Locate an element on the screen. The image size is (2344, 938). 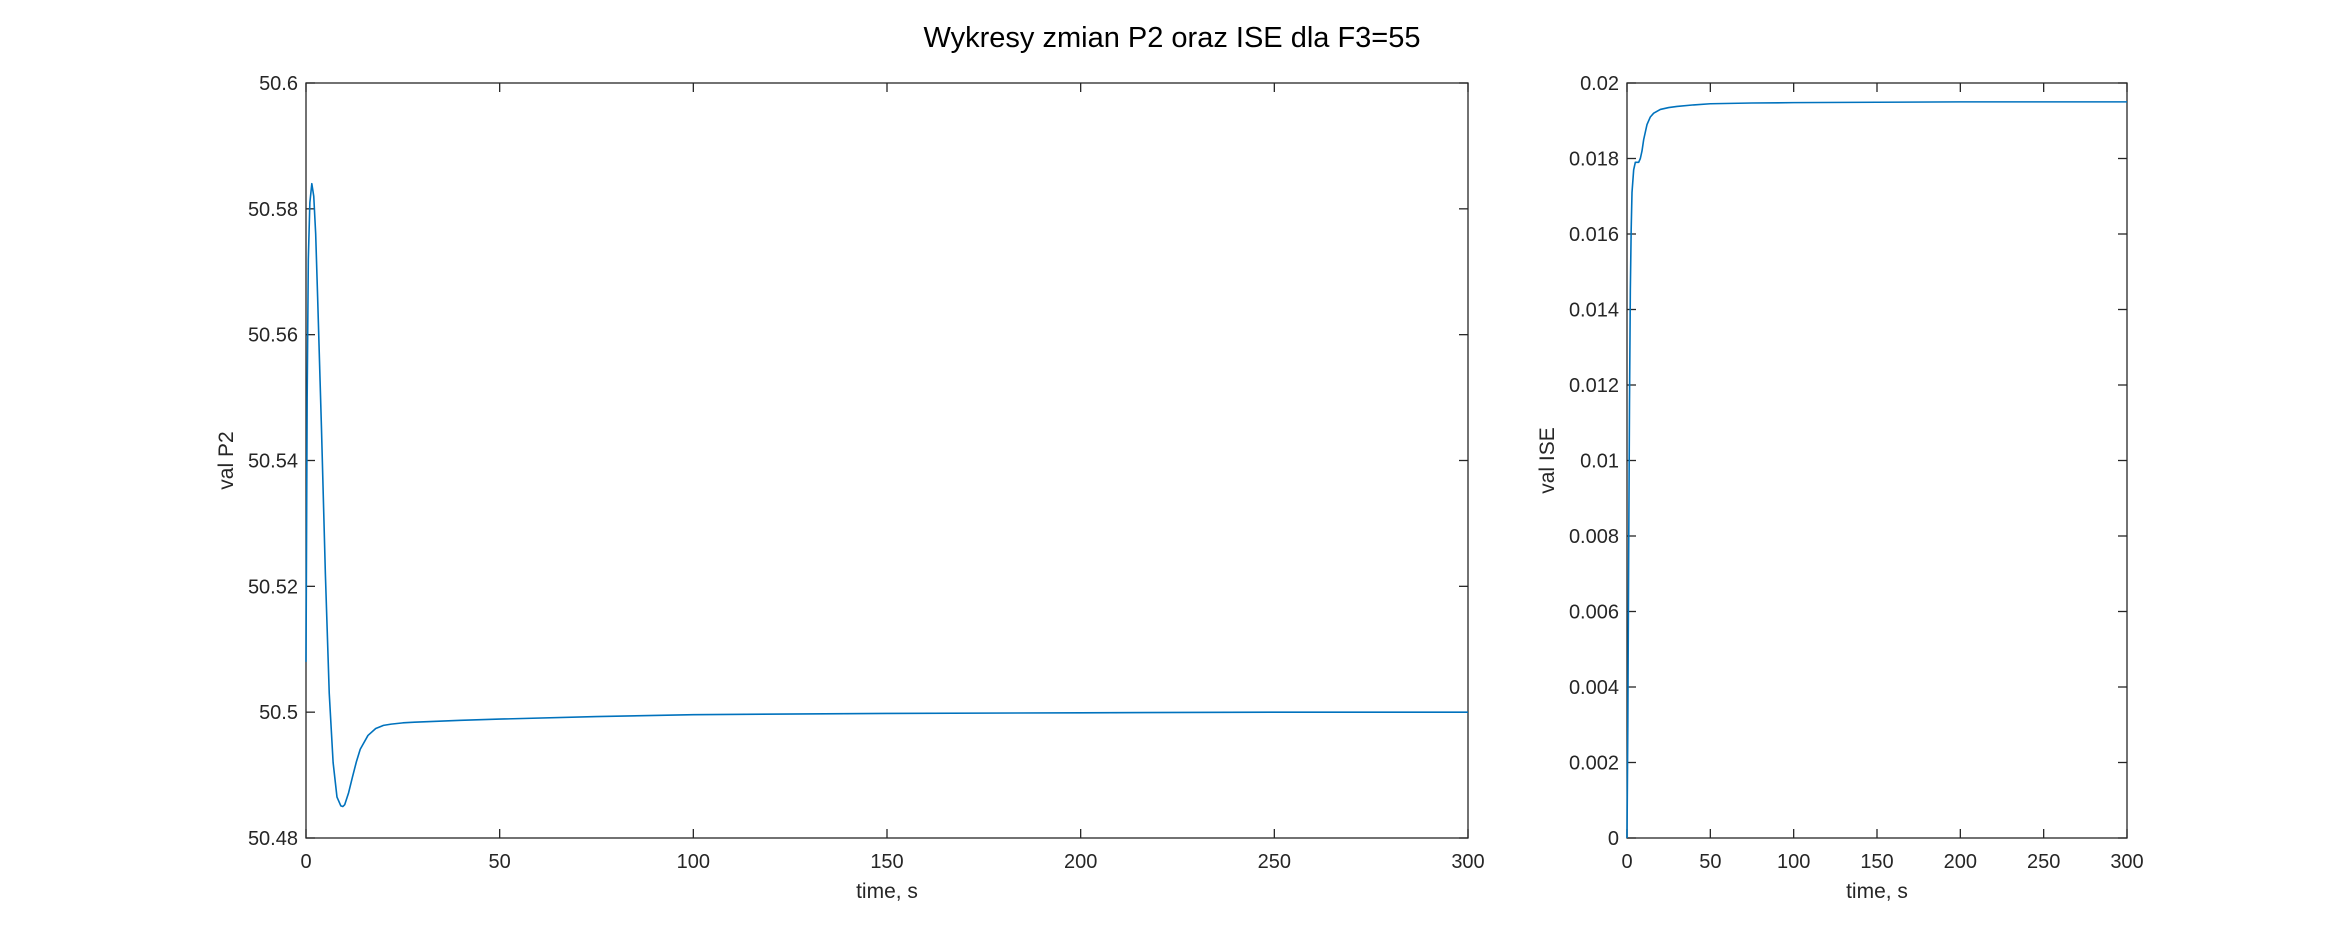
ise-xtick-label: 0 is located at coordinates (1626, 862).